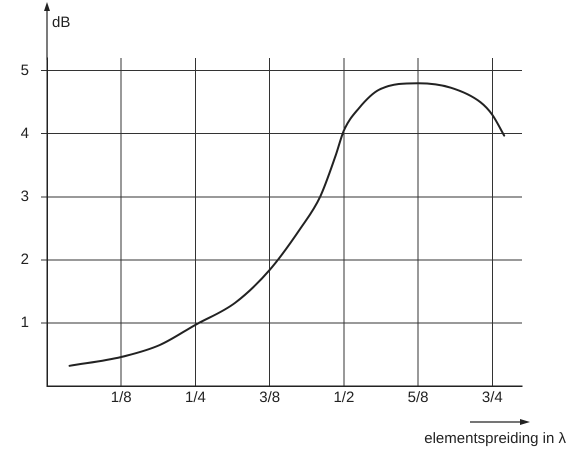 Image resolution: width=574 pixels, height=463 pixels. Describe the element at coordinates (269, 397) in the screenshot. I see `x-tick-label: 3/8` at that location.